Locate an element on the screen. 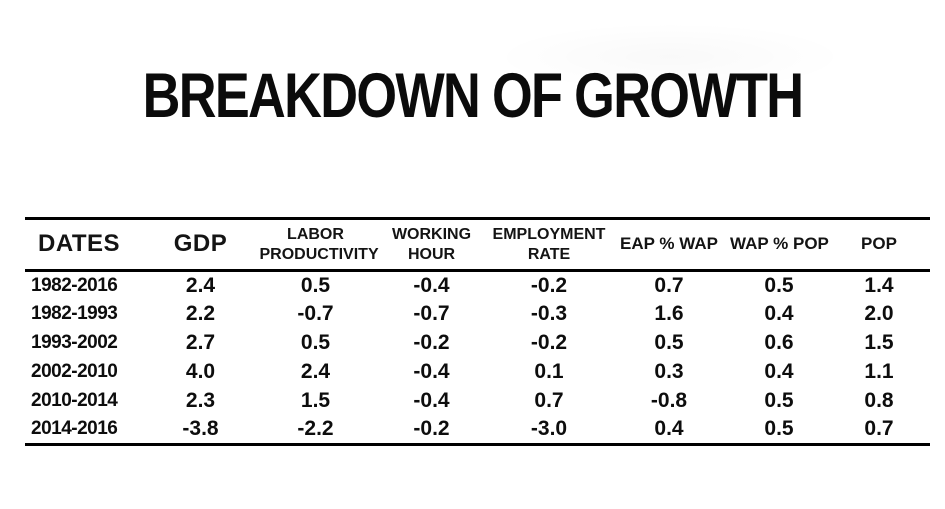  cell-pop: 1.4 is located at coordinates (879, 285).